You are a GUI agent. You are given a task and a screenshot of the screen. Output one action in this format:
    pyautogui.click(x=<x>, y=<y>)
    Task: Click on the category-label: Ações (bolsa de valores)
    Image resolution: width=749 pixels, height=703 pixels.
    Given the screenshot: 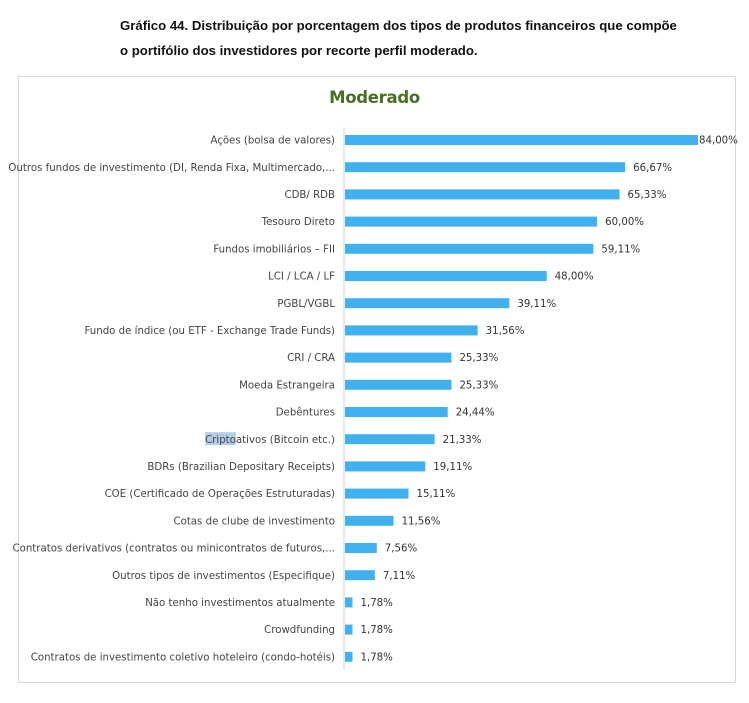 What is the action you would take?
    pyautogui.click(x=272, y=141)
    